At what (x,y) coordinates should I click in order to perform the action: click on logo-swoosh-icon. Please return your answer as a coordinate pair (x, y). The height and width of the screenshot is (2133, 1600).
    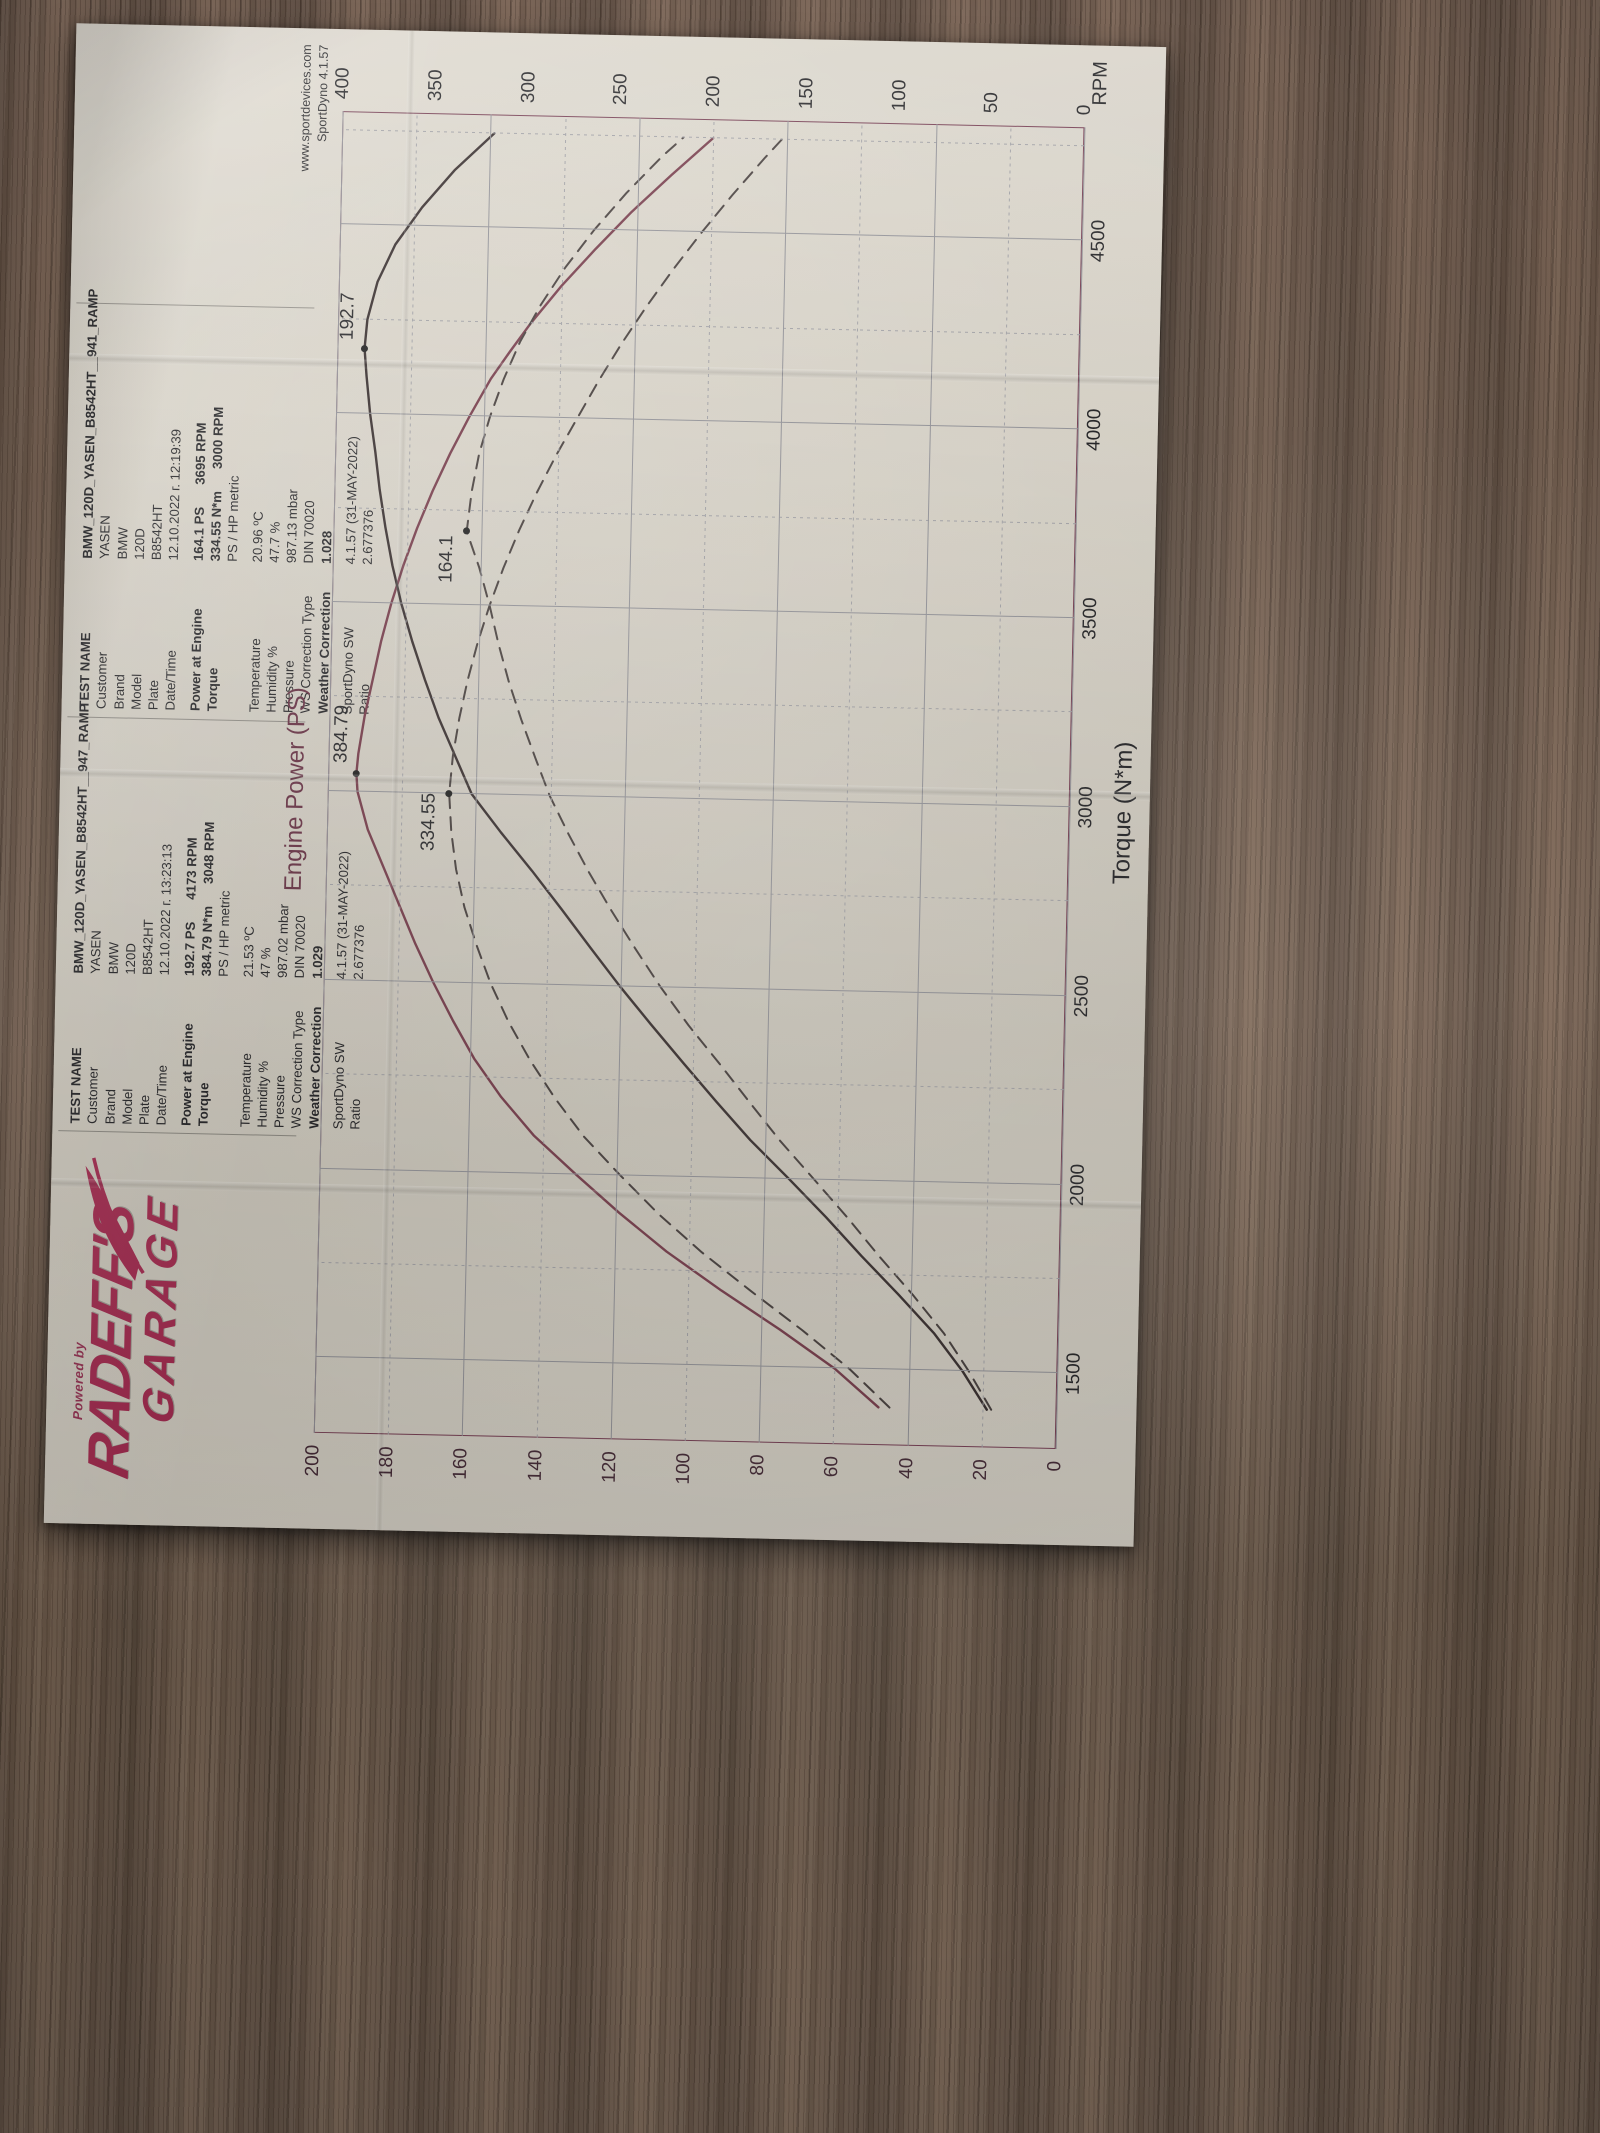
    Looking at the image, I should click on (115, 1219).